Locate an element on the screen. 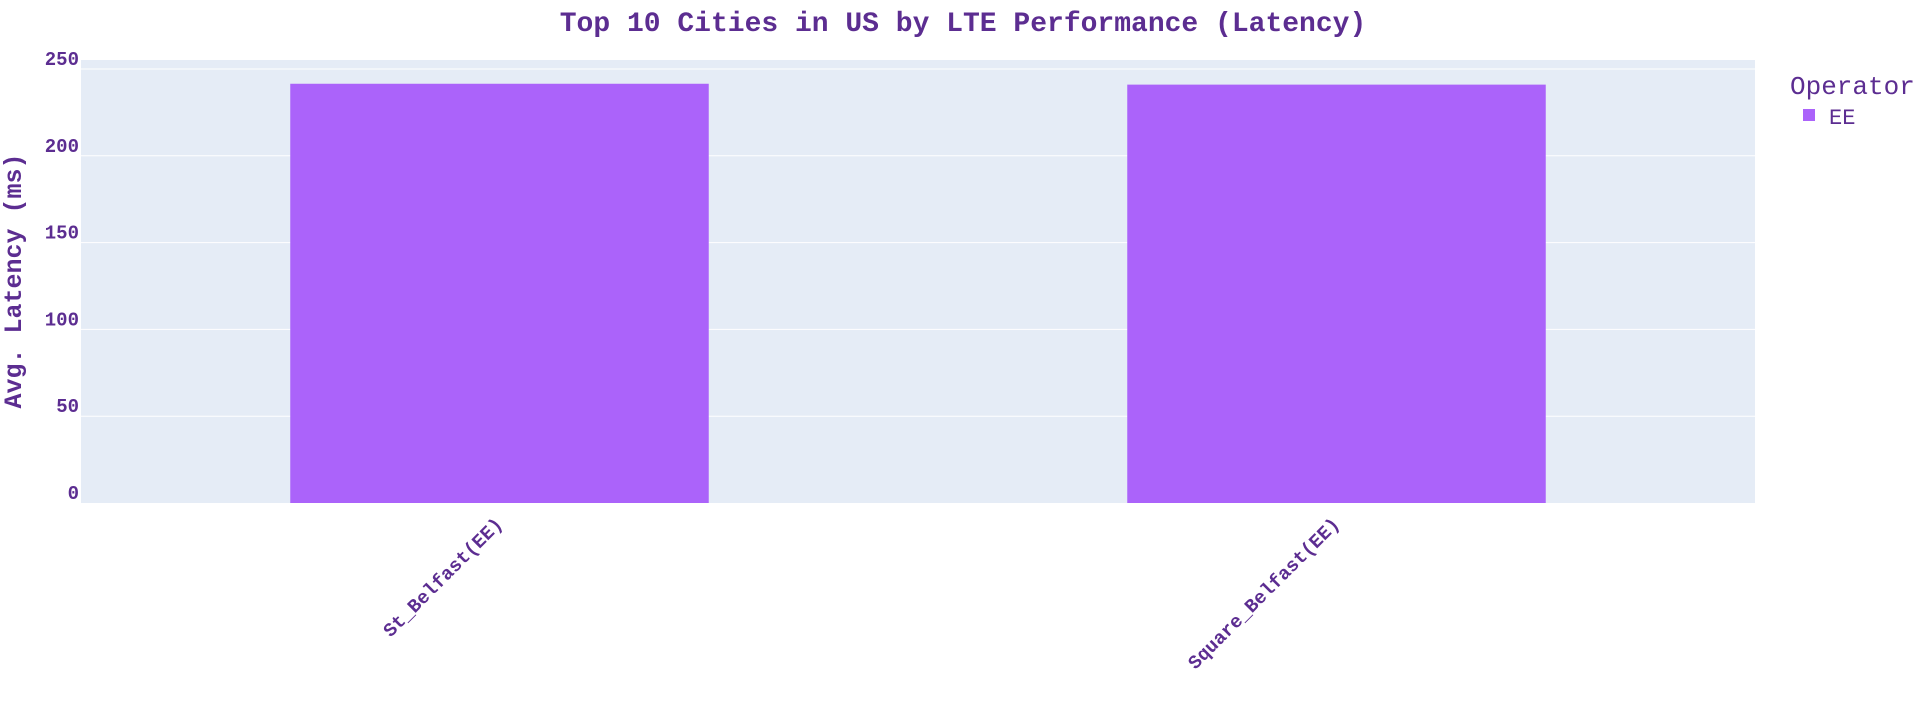 This screenshot has height=720, width=1920. x-tick-label: St_Belfast(EE) is located at coordinates (443, 578).